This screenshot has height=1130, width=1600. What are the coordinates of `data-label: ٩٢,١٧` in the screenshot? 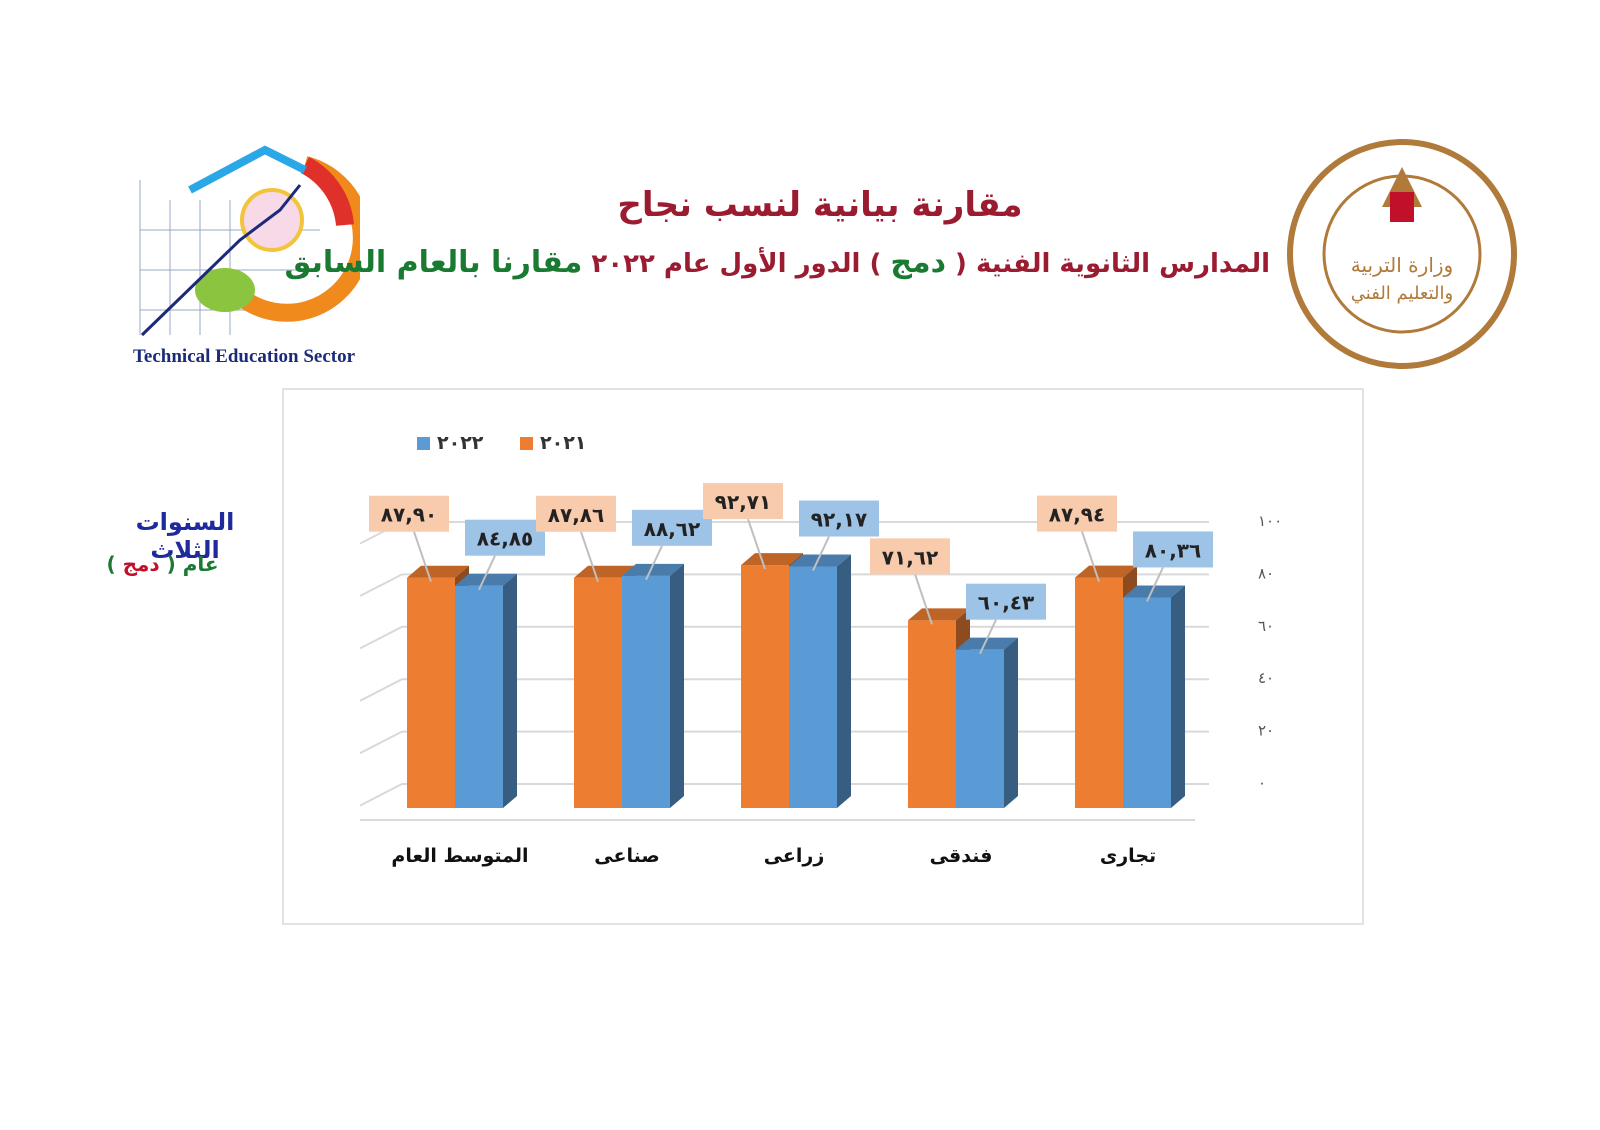 It's located at (839, 520).